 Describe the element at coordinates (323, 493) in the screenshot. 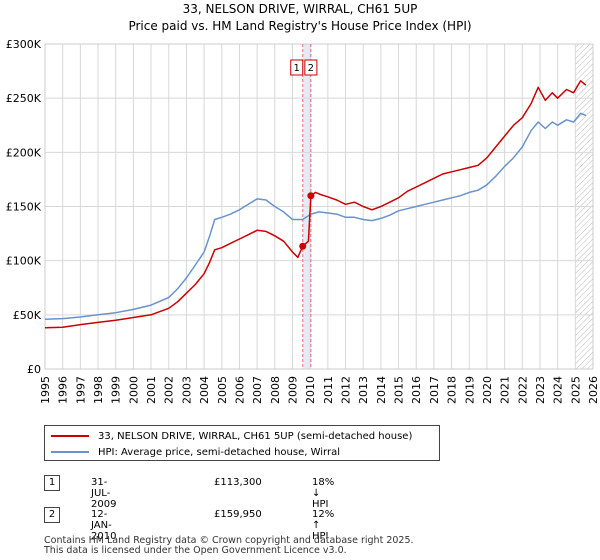

I see `sale-hpi-diff: 18% ↓ HPI` at that location.